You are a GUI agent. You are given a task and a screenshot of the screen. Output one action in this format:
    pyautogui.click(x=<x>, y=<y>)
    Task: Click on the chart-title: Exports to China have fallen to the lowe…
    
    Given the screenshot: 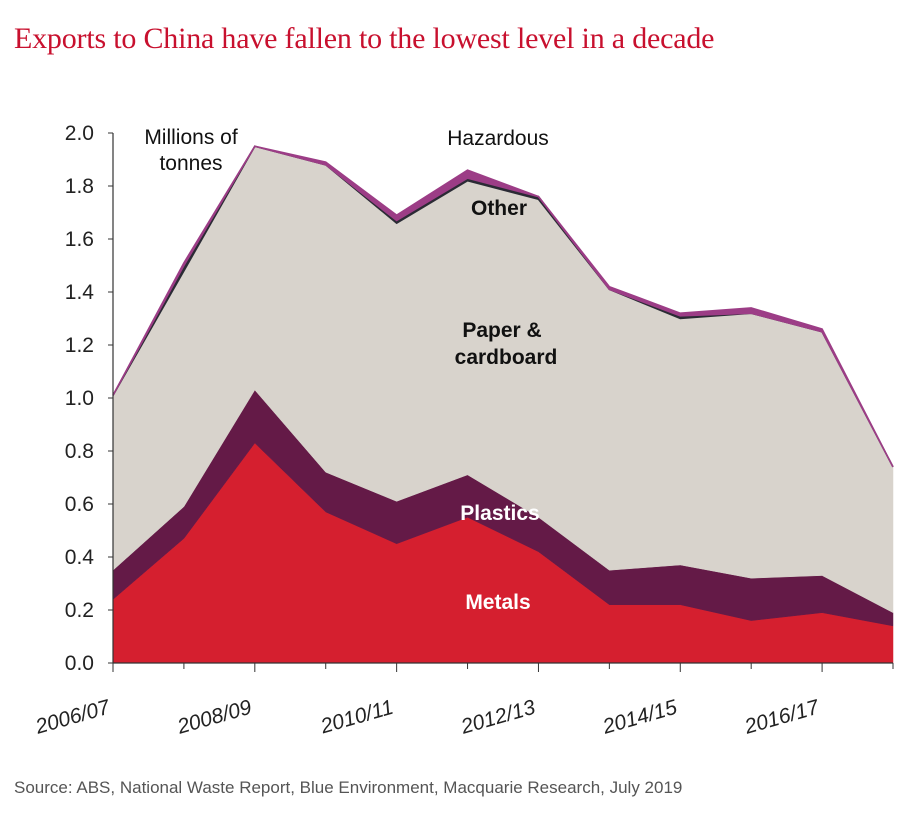 What is the action you would take?
    pyautogui.click(x=364, y=38)
    